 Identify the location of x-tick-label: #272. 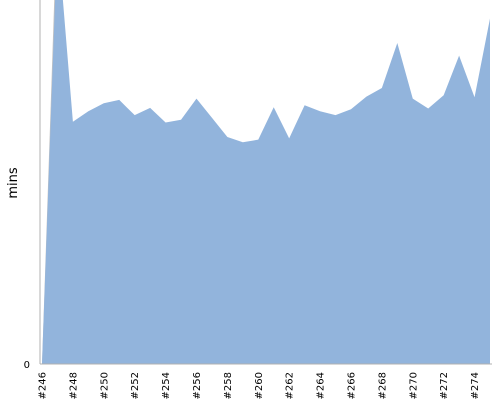
(444, 385).